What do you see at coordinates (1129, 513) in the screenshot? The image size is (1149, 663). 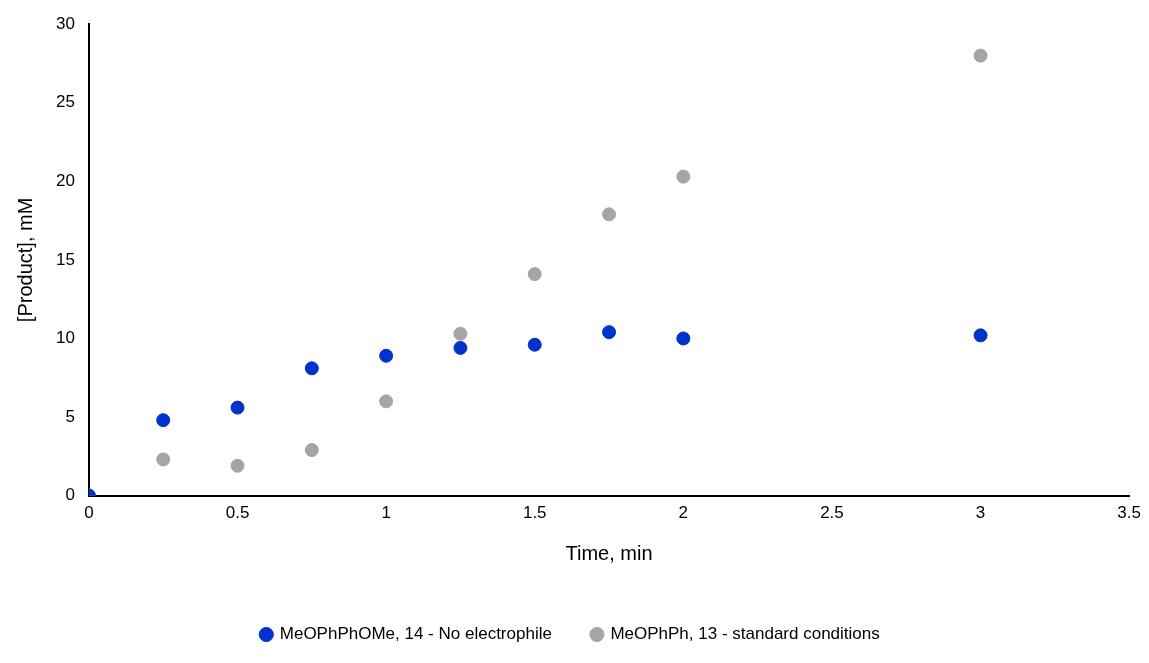 I see `x-tick-label: 3.5` at bounding box center [1129, 513].